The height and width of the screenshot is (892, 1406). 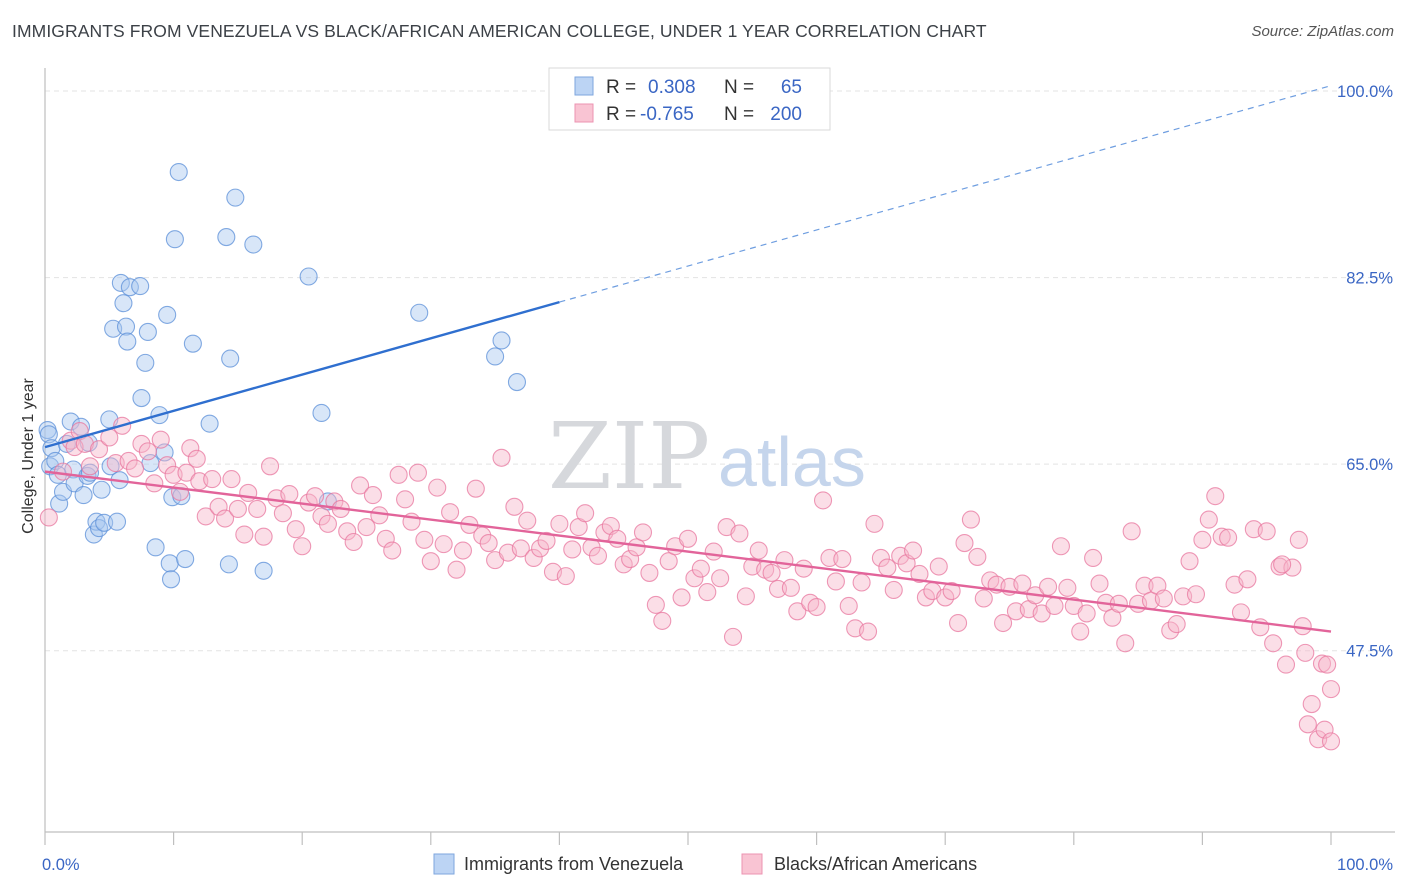 What do you see at coordinates (791, 87) in the screenshot?
I see `legend-n-value-1: 65` at bounding box center [791, 87].